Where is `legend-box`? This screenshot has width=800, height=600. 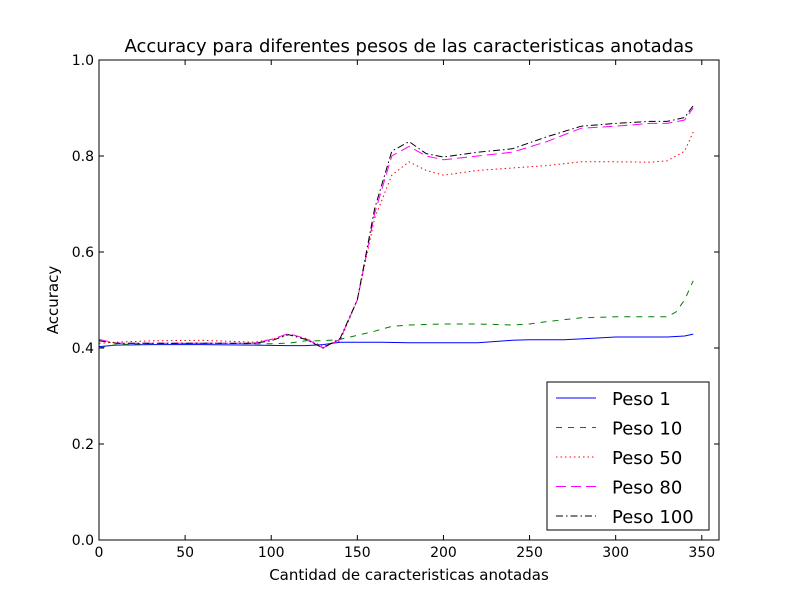 legend-box is located at coordinates (628, 456).